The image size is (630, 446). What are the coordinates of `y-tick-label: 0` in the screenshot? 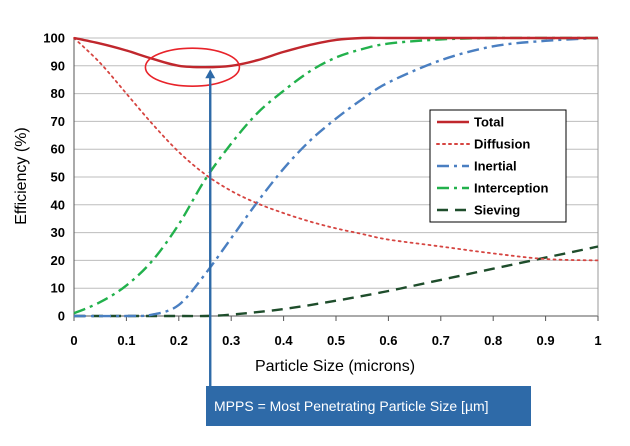 It's located at (61, 316).